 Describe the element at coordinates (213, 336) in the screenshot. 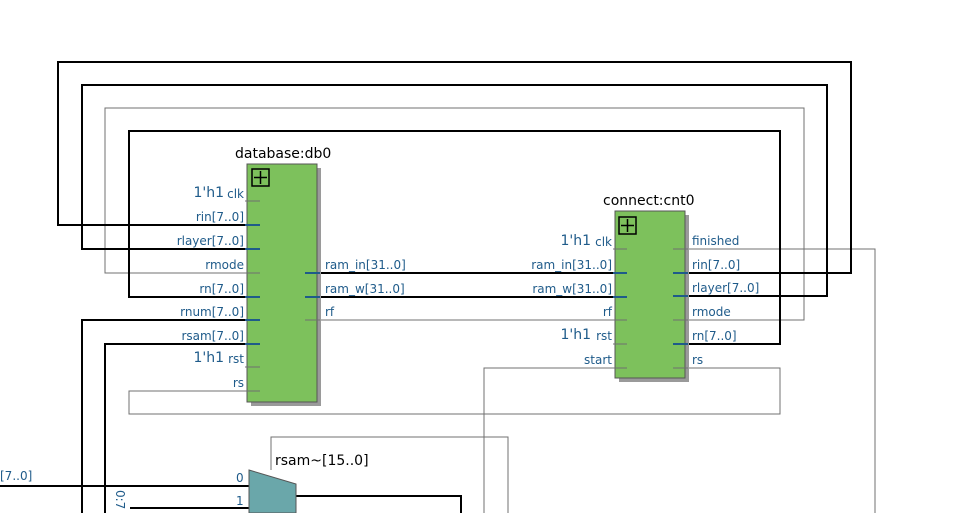

I see `db0-port-rsam: rsam[7..0]` at that location.